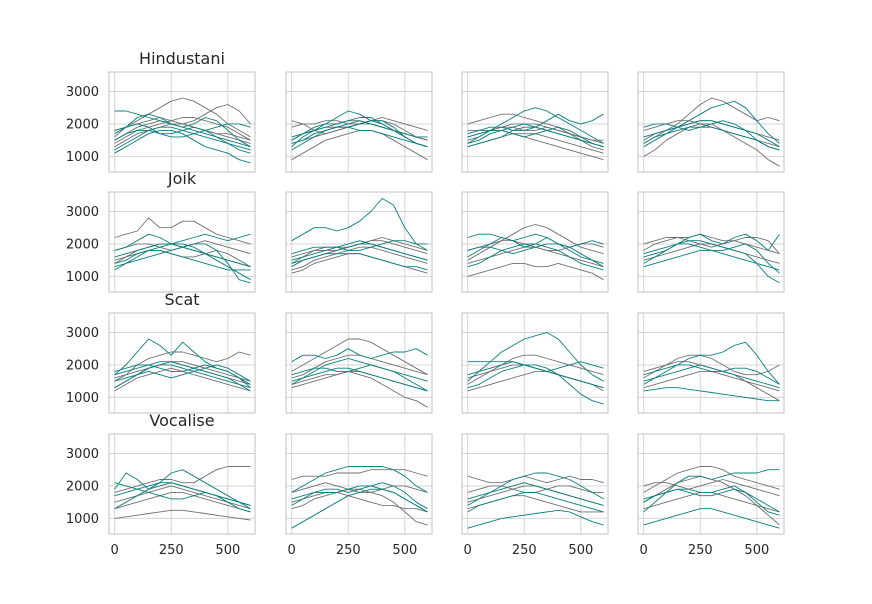 The image size is (872, 604). I want to click on panel-3-3: 0 250 500, so click(711, 495).